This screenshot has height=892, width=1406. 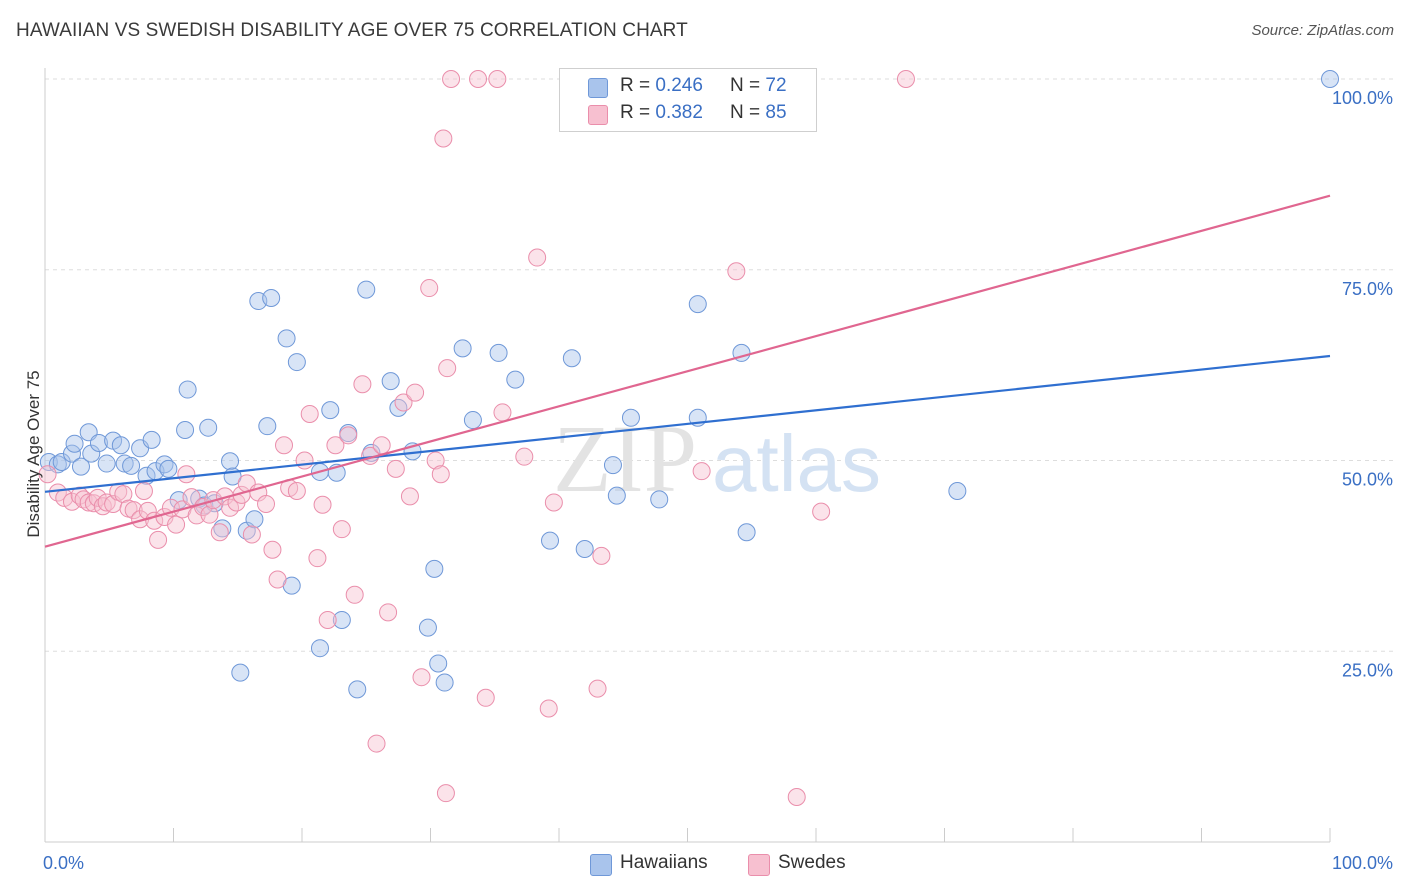 I want to click on legend-r-value-swedes: 0.382, so click(x=679, y=112).